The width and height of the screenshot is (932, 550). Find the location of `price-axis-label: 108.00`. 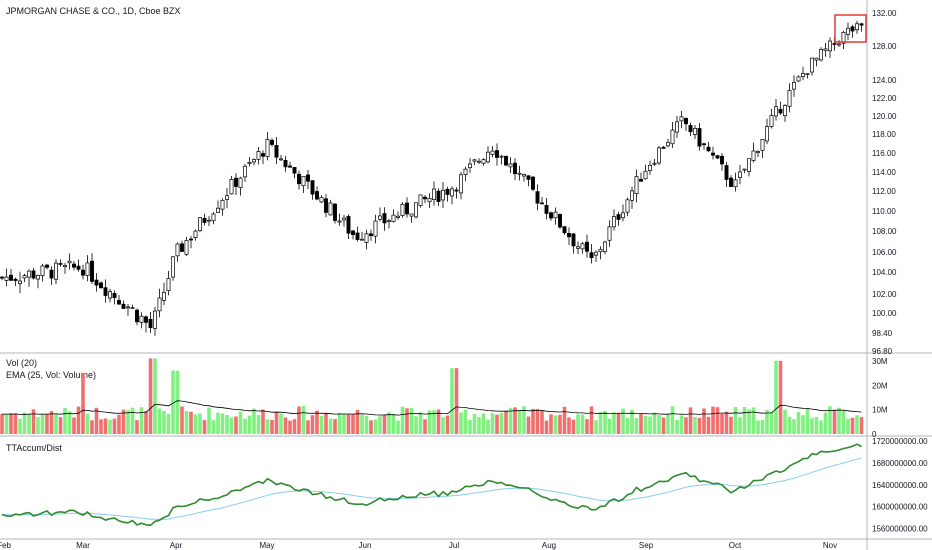

price-axis-label: 108.00 is located at coordinates (884, 231).